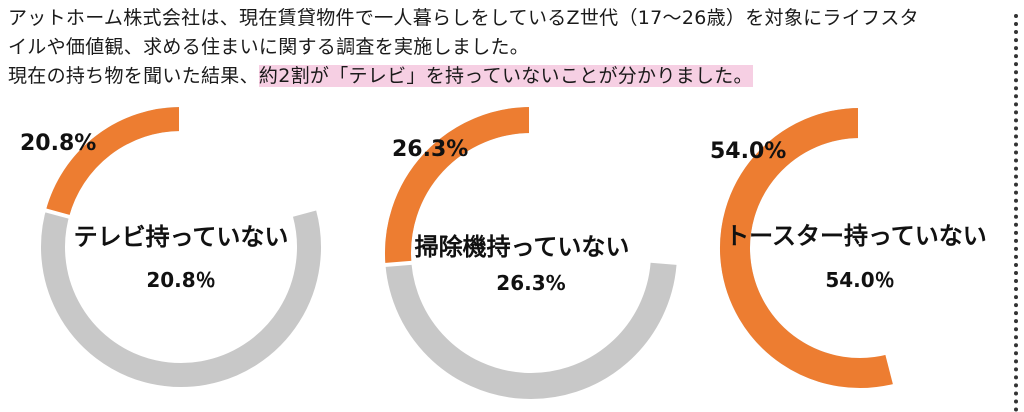 This screenshot has height=412, width=1024. Describe the element at coordinates (748, 151) in the screenshot. I see `slice-percent-label: 54.0%` at that location.